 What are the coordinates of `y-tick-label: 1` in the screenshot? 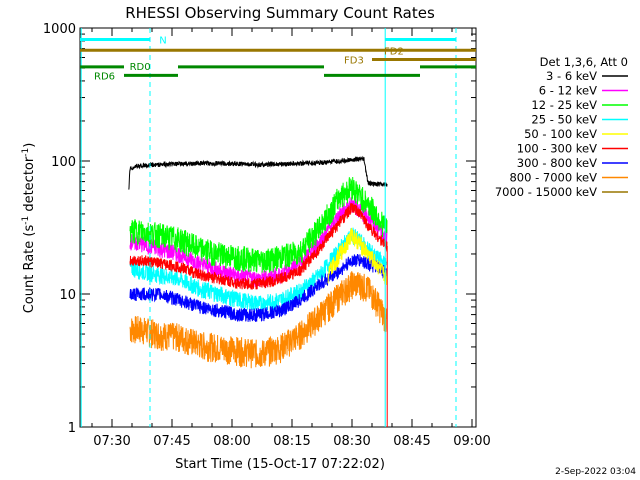 It's located at (72, 428).